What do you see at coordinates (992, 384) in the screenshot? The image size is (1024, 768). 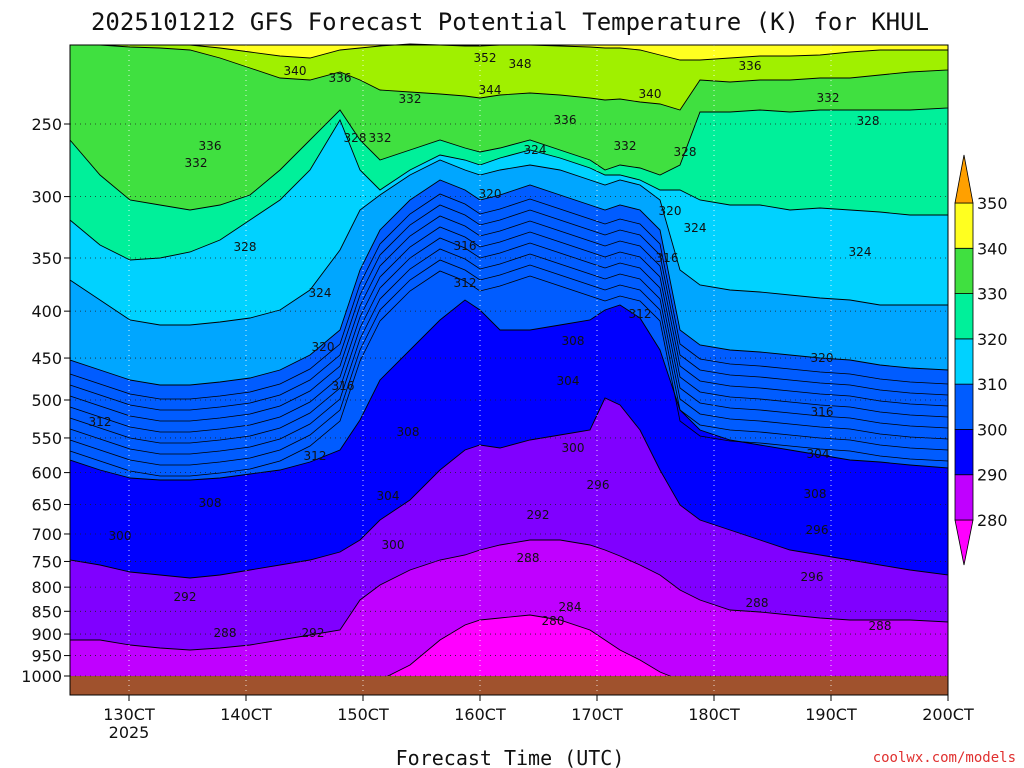 I see `colorbar-tick-label: 310` at bounding box center [992, 384].